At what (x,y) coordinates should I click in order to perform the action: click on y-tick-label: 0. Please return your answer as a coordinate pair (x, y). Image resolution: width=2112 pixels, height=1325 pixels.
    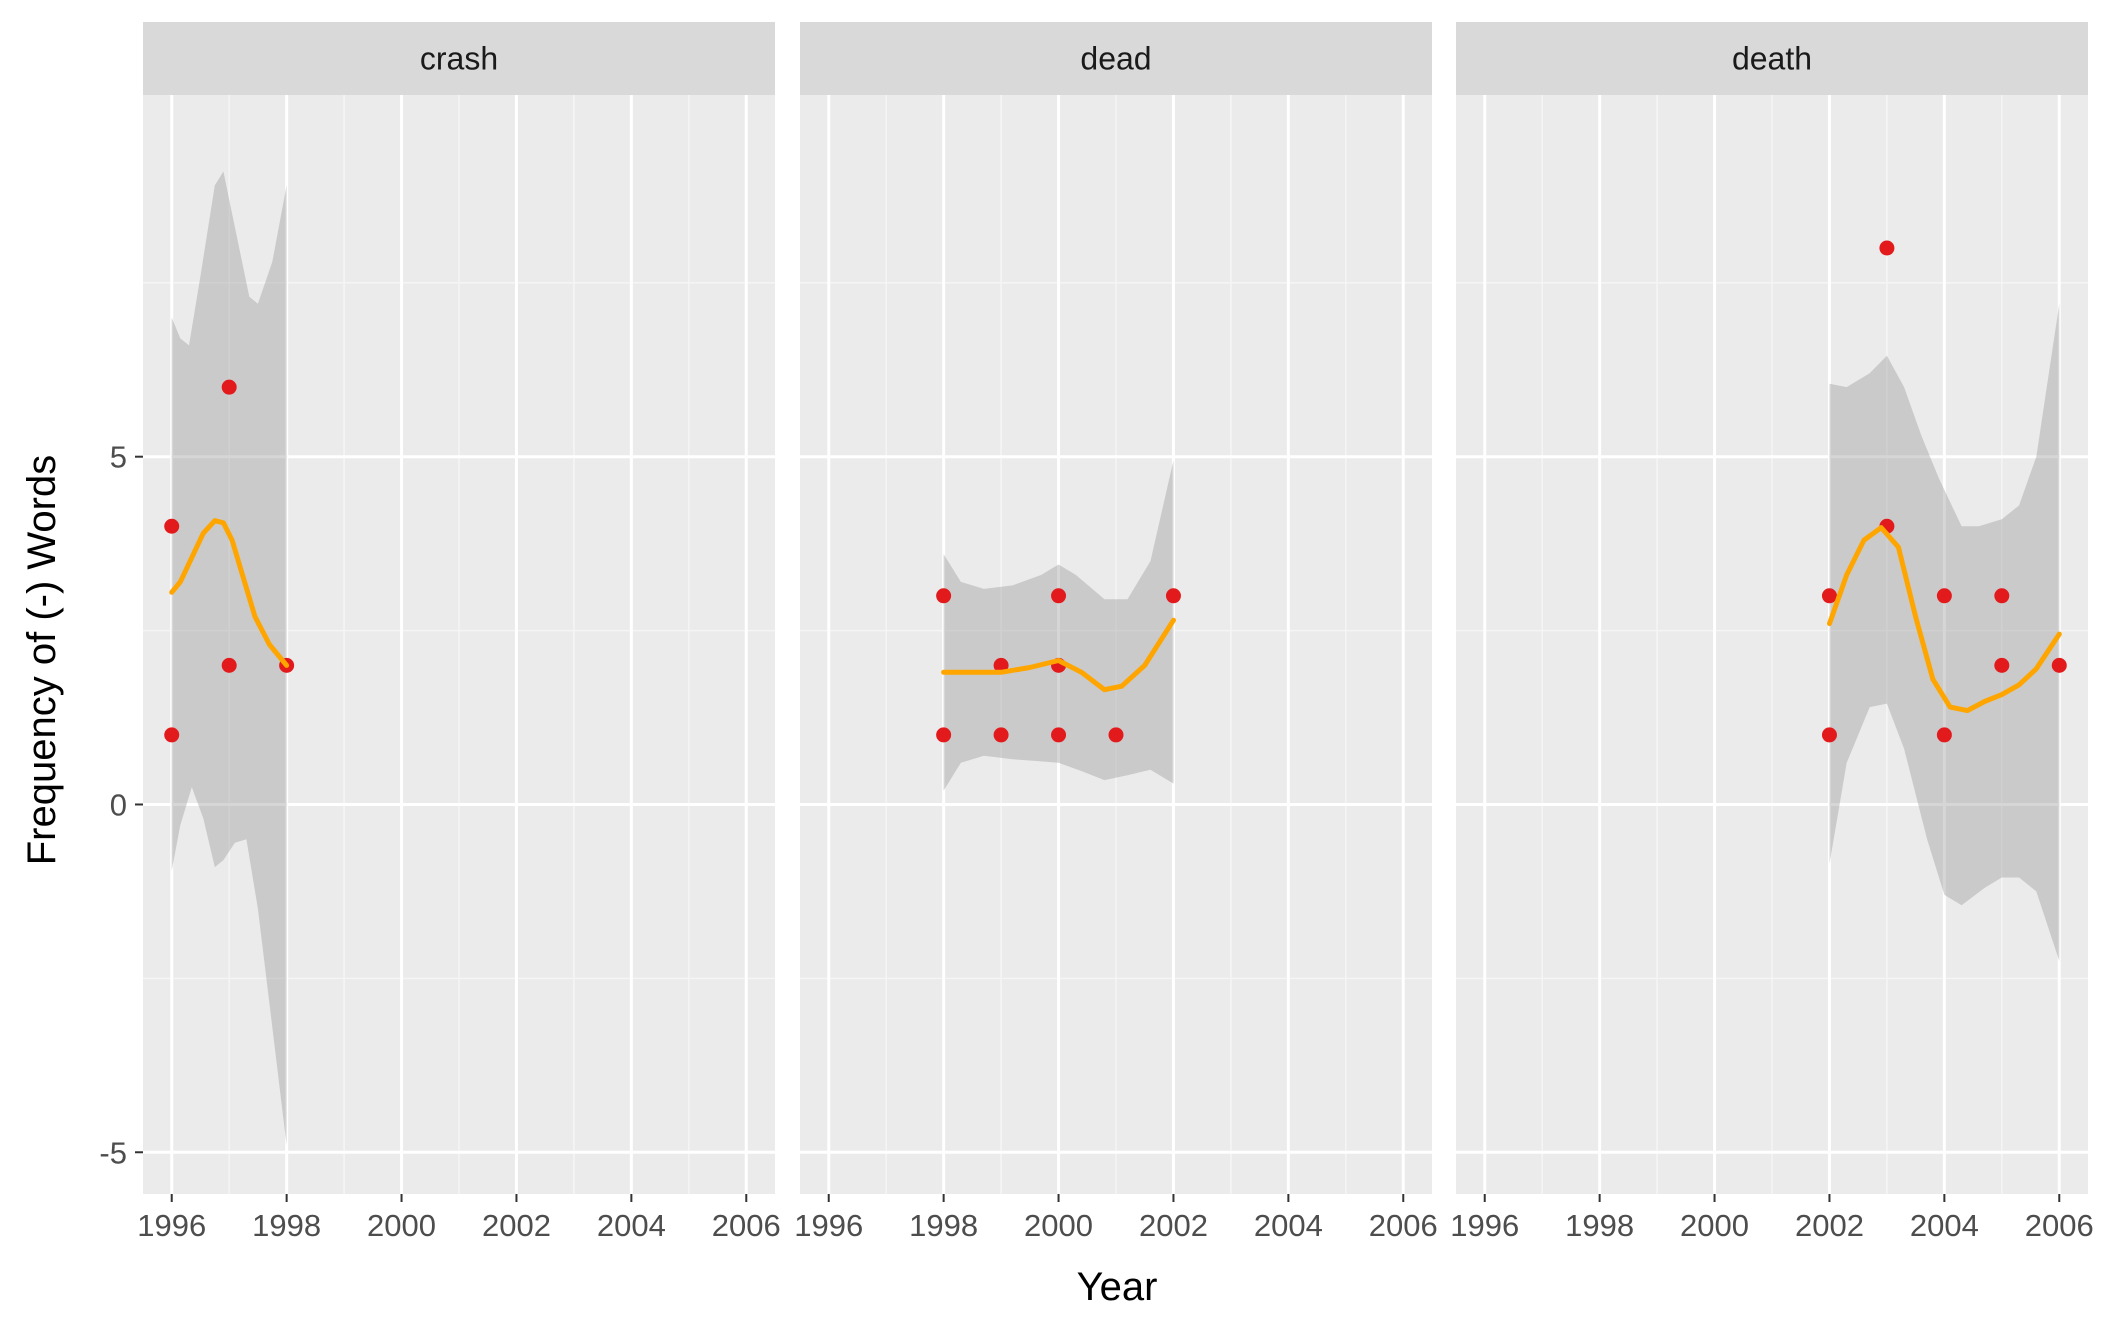
    Looking at the image, I should click on (118, 804).